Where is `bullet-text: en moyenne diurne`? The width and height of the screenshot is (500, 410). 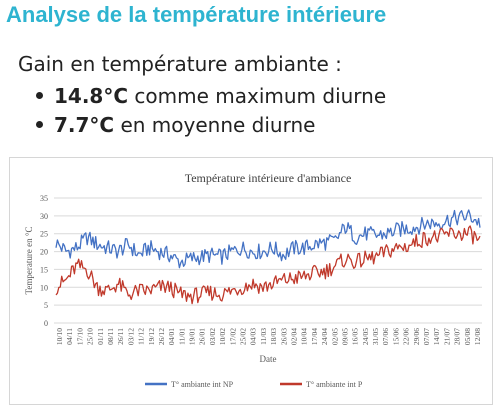
bullet-text: en moyenne diurne is located at coordinates (215, 125).